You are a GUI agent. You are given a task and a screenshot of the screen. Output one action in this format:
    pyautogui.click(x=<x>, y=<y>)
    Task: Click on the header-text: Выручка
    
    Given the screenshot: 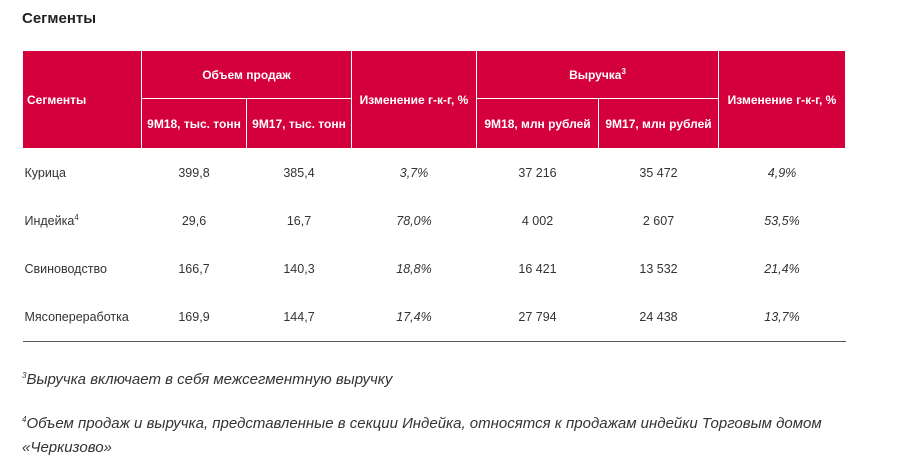 What is the action you would take?
    pyautogui.click(x=595, y=75)
    